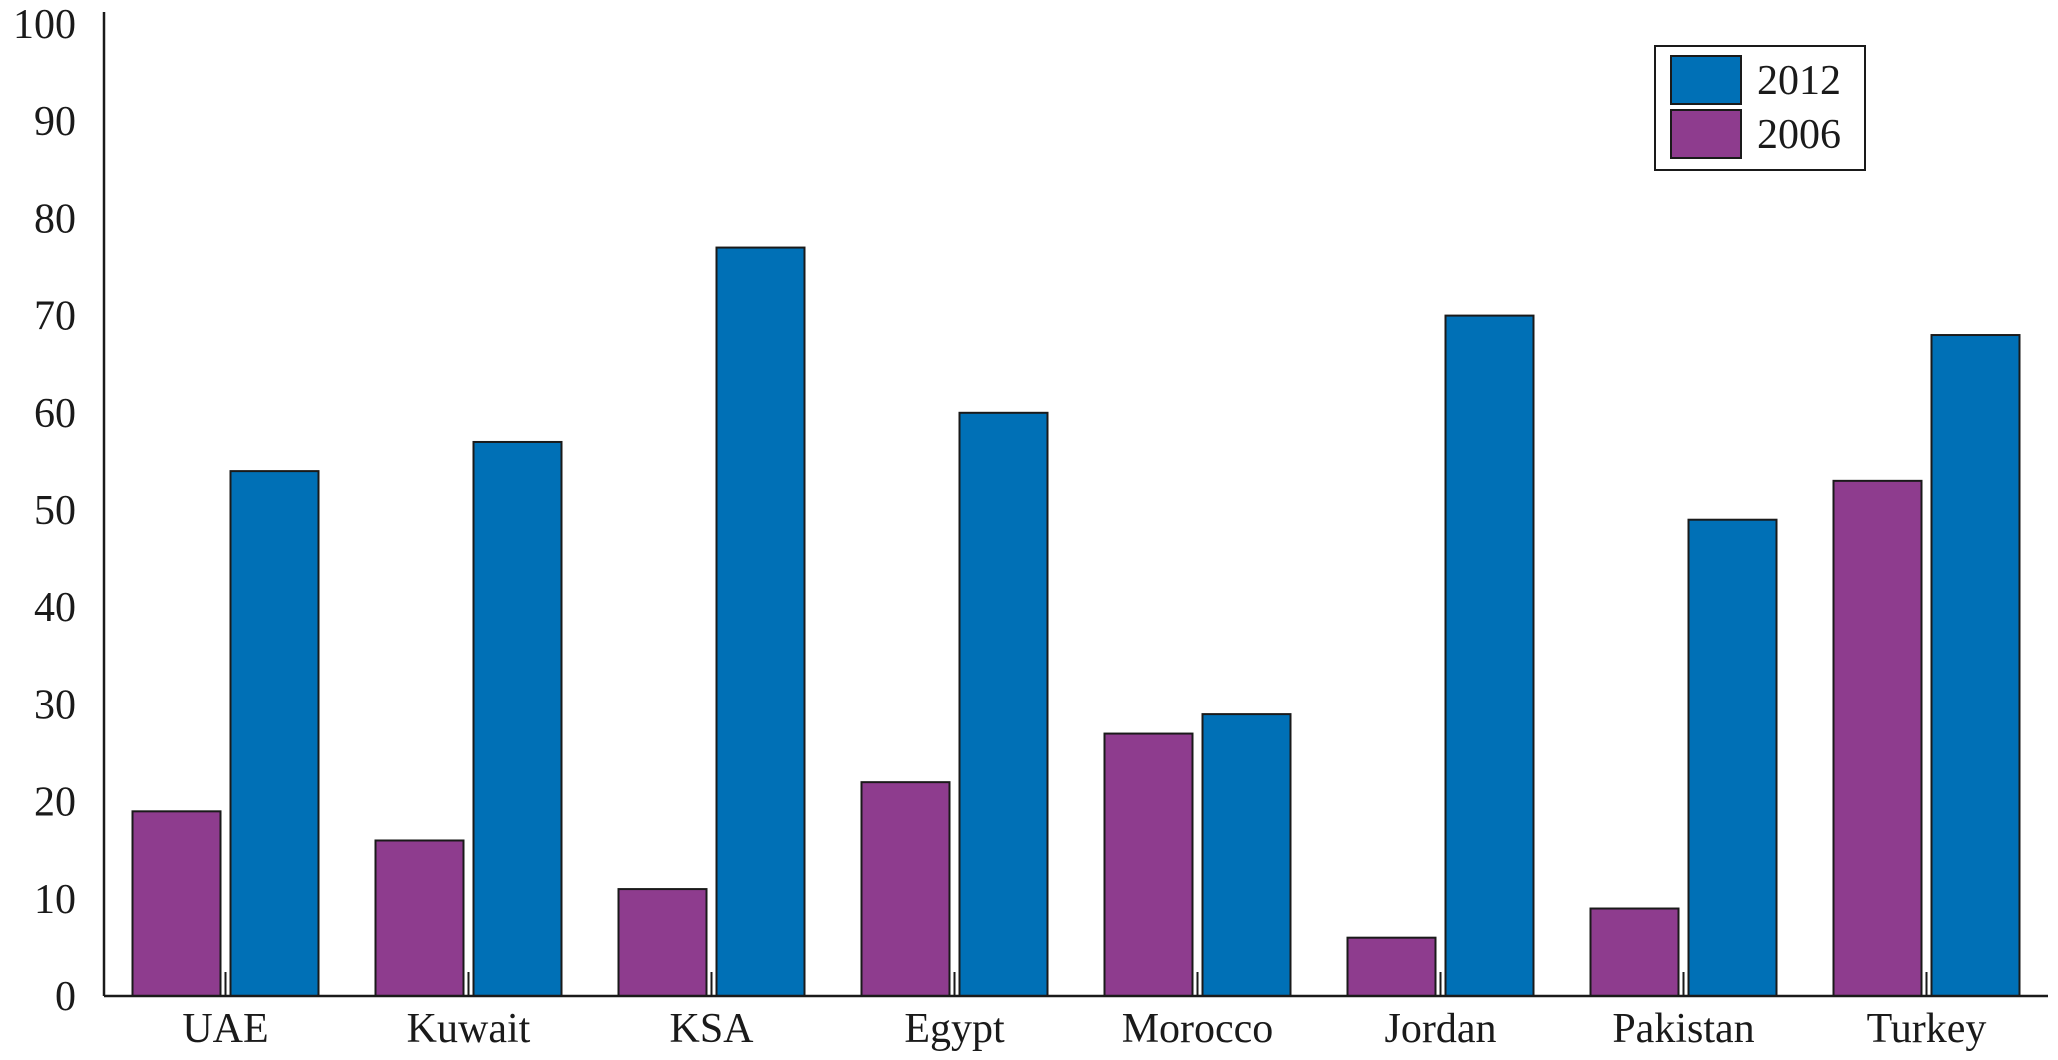 The height and width of the screenshot is (1060, 2058). Describe the element at coordinates (905, 889) in the screenshot. I see `bar-2006-egypt` at that location.